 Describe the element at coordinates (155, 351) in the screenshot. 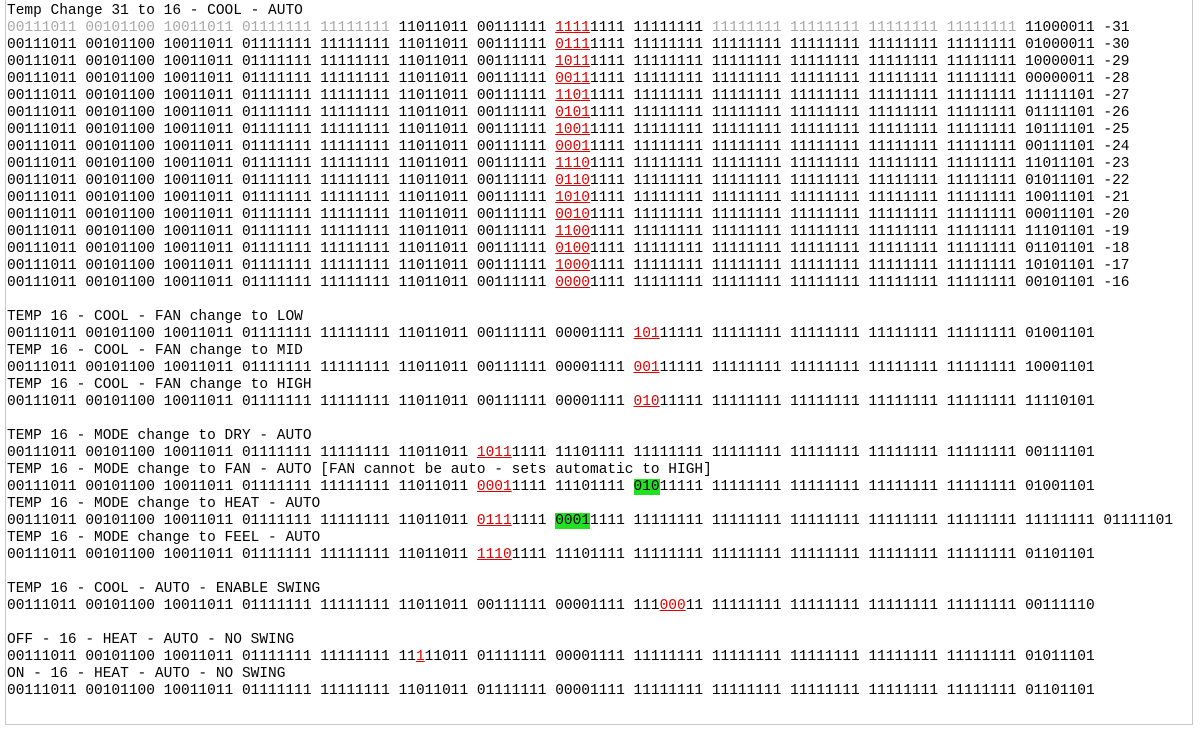

I see `text-segment: TEMP 16 - COOL - FAN change to MID` at that location.